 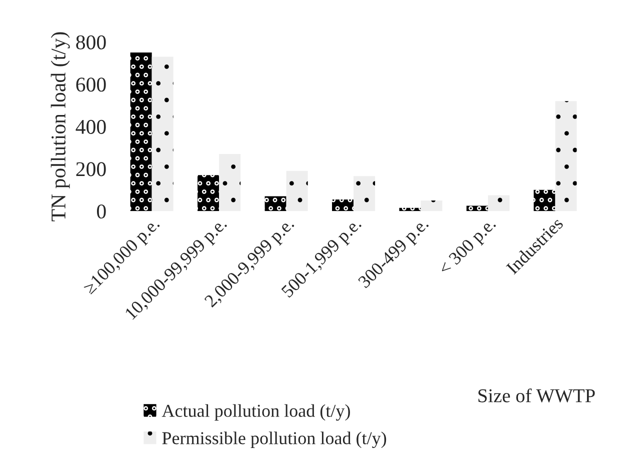 What do you see at coordinates (274, 440) in the screenshot?
I see `legend-label: Permissible pollution load (t/y)` at bounding box center [274, 440].